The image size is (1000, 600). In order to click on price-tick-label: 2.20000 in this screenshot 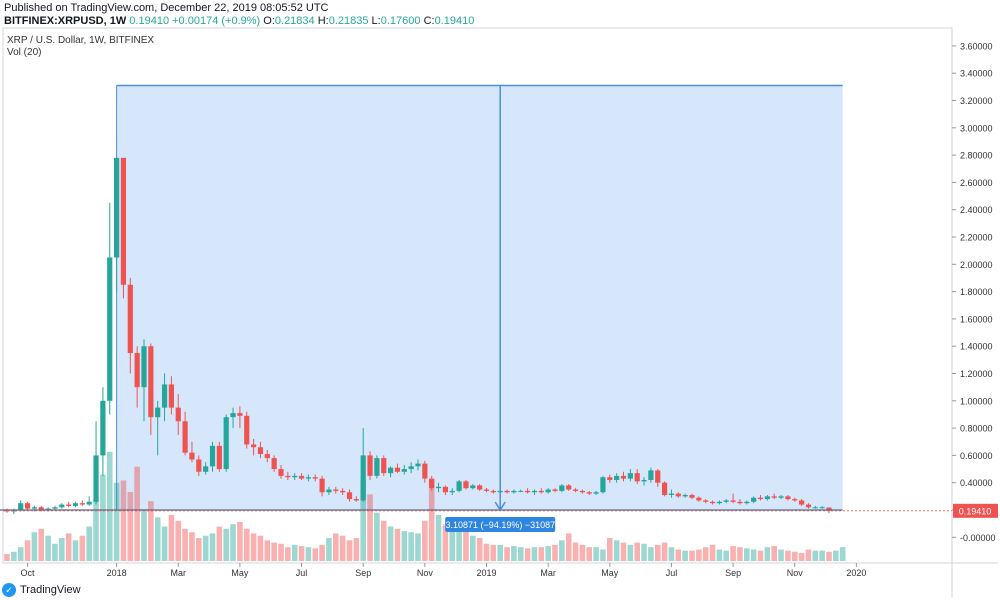, I will do `click(976, 238)`.